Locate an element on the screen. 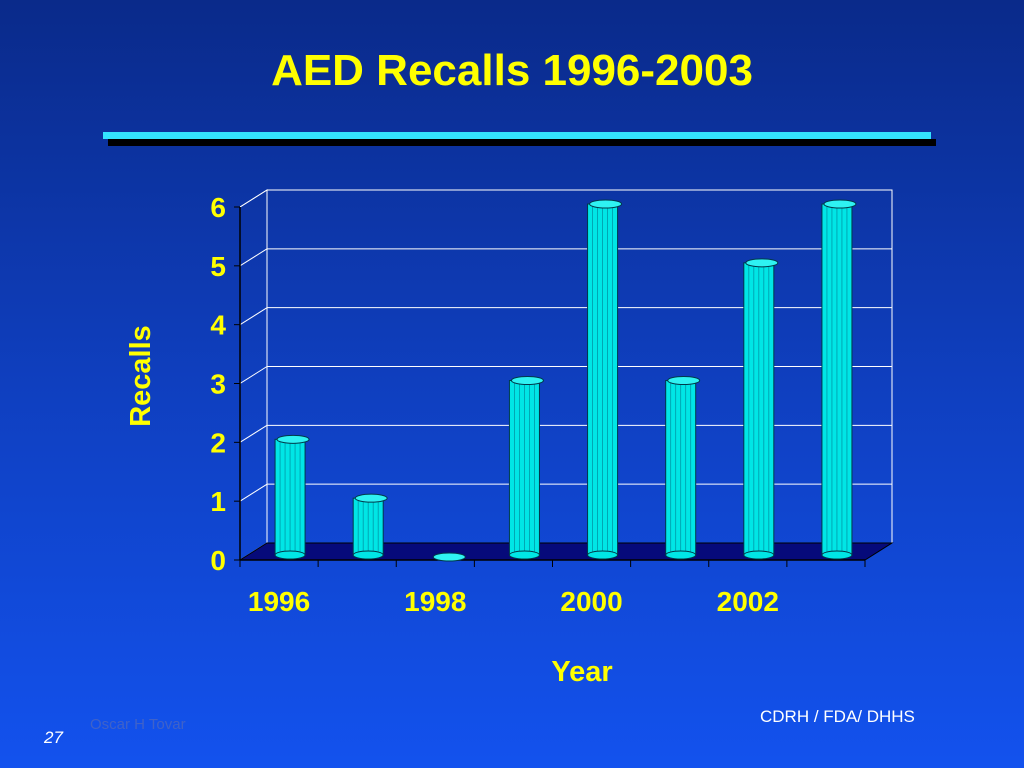 The height and width of the screenshot is (768, 1024). y-axis-title: Recalls is located at coordinates (141, 376).